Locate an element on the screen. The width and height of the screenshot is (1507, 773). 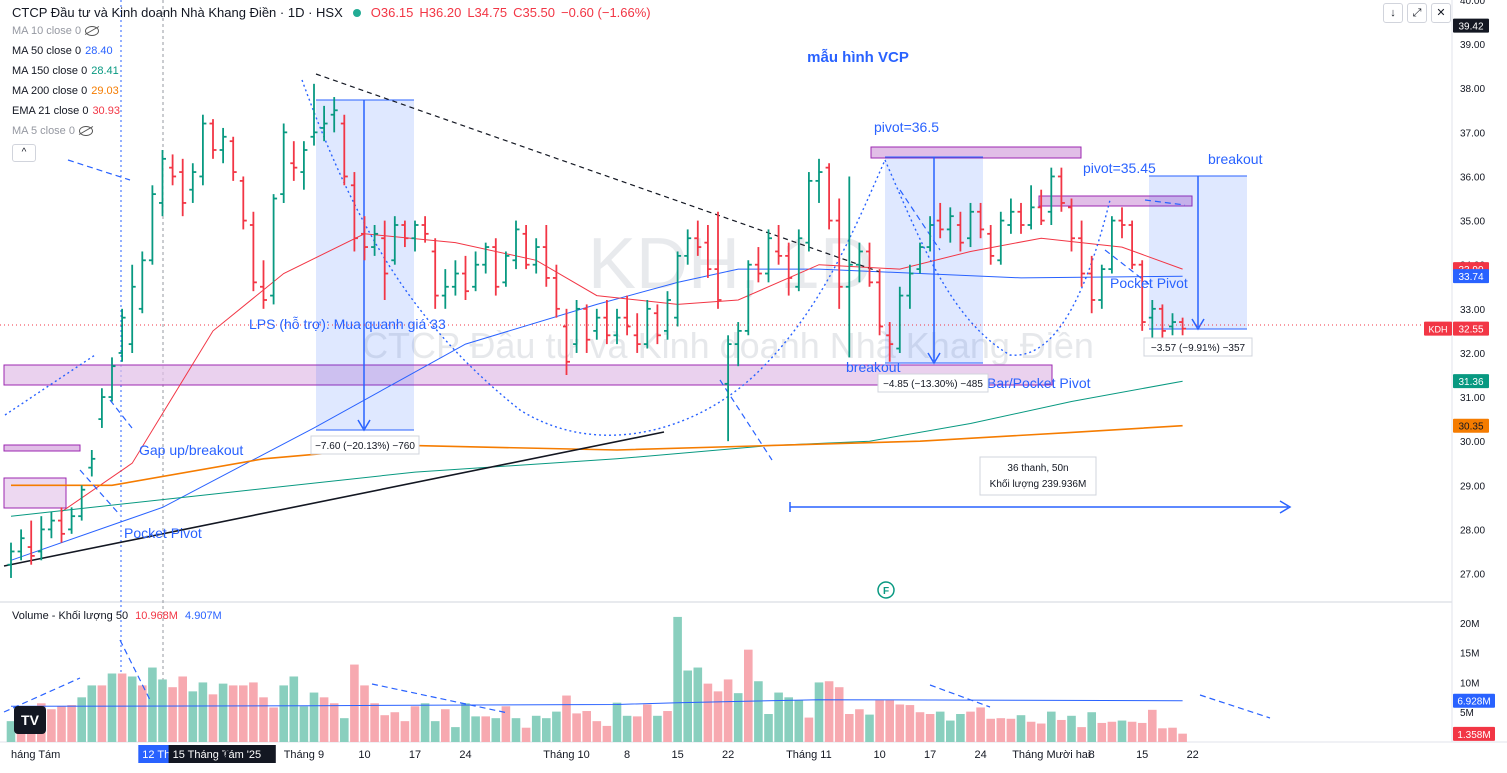
time-tick-label: Tháng 11 is located at coordinates (809, 755).